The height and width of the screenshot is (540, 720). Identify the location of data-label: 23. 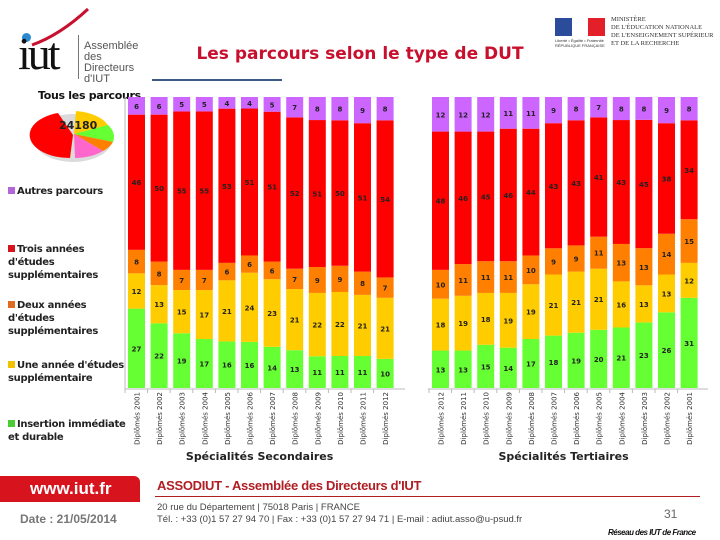
(644, 356).